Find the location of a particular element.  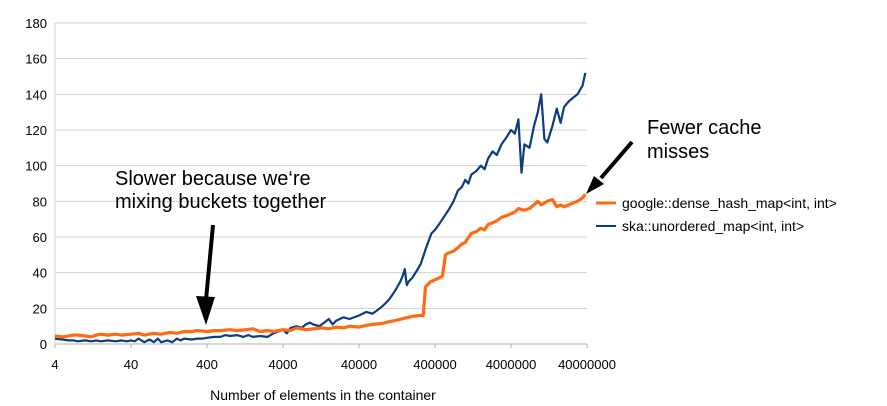

y-tick-label: 80 is located at coordinates (40, 201).